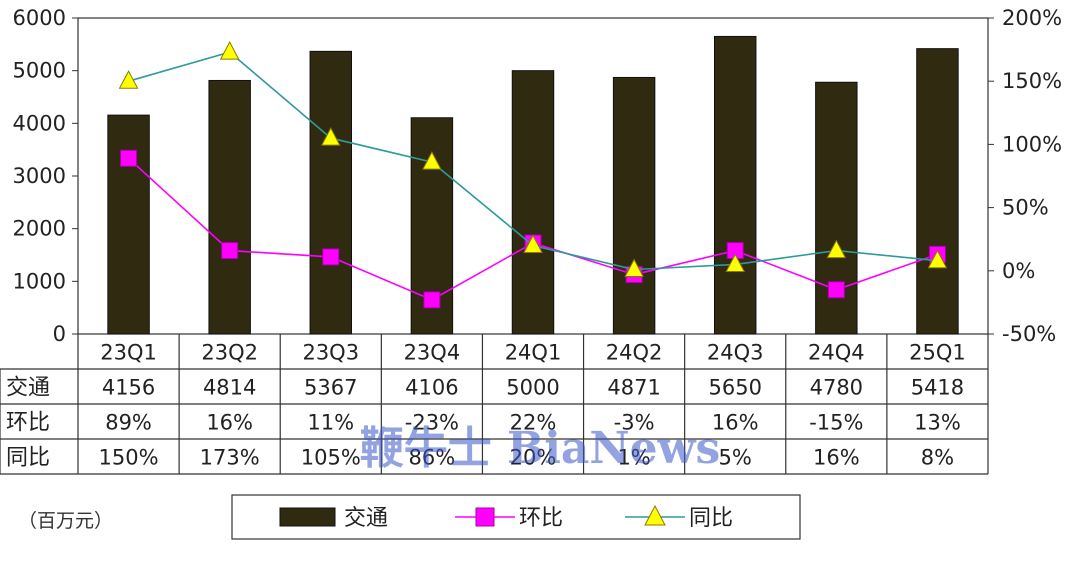 Image resolution: width=1080 pixels, height=562 pixels. What do you see at coordinates (39, 281) in the screenshot?
I see `y-left-tick-label: 1000` at bounding box center [39, 281].